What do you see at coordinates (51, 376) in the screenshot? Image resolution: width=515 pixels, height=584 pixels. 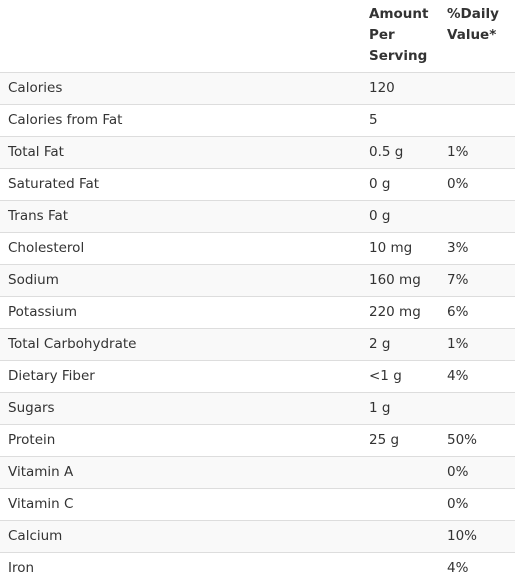 I see `nutrient-name: Dietary Fiber` at bounding box center [51, 376].